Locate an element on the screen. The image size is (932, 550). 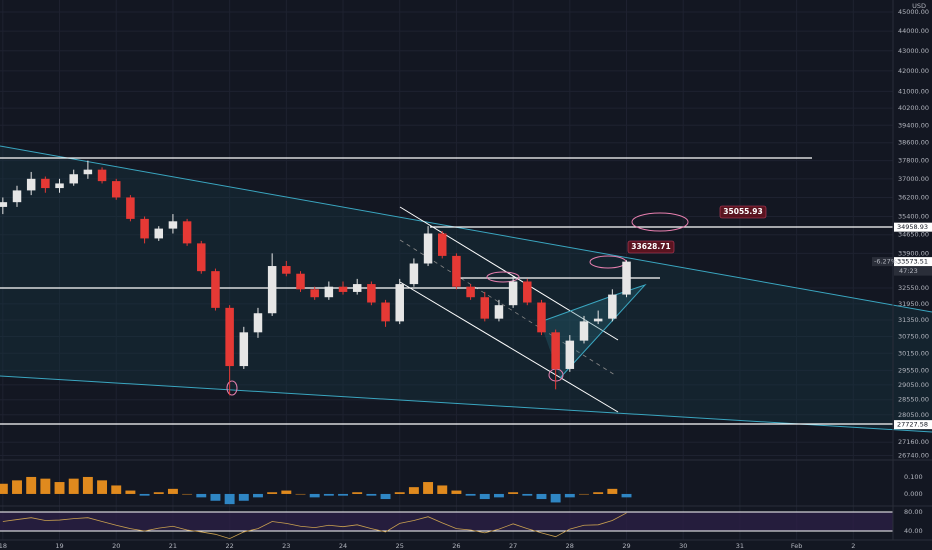
y-tick-label: 28050.00 is located at coordinates (913, 415).